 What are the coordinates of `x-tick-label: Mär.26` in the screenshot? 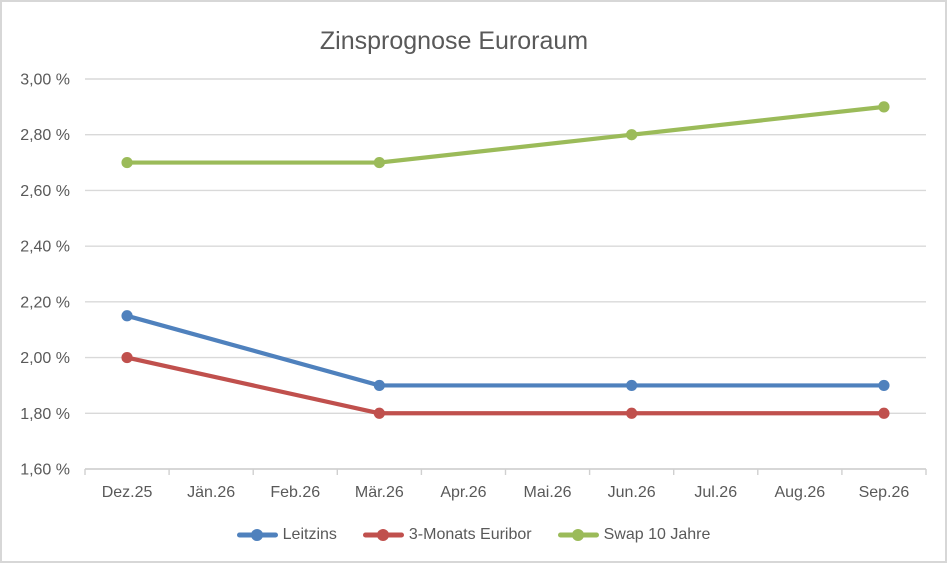 It's located at (379, 492).